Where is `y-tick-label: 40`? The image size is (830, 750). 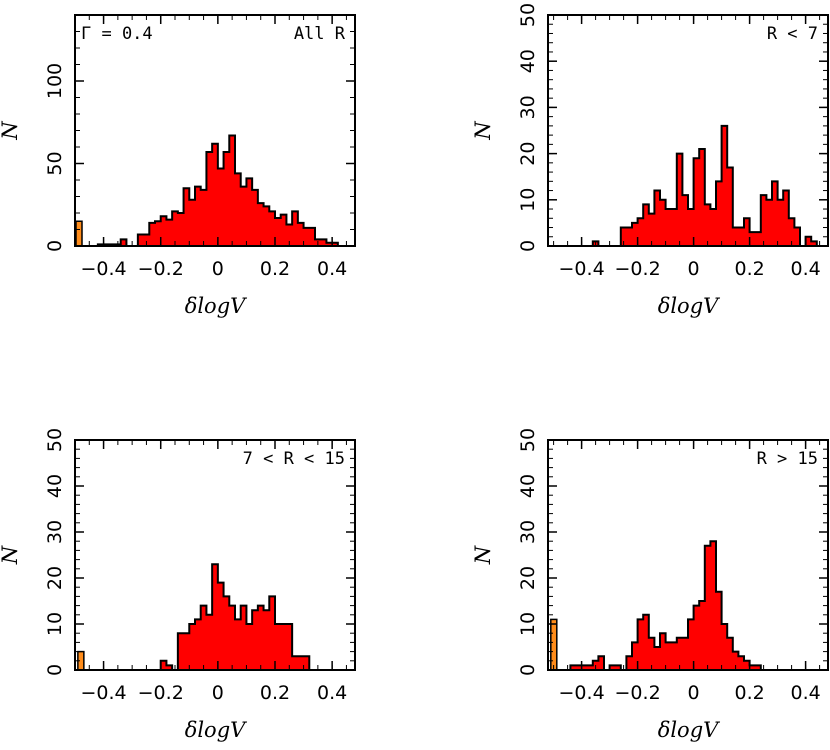 y-tick-label: 40 is located at coordinates (55, 486).